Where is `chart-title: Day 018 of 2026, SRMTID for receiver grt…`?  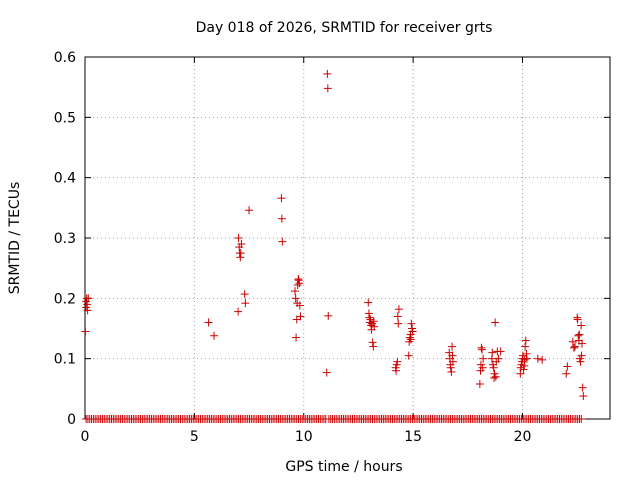
chart-title: Day 018 of 2026, SRMTID for receiver grt… is located at coordinates (344, 28).